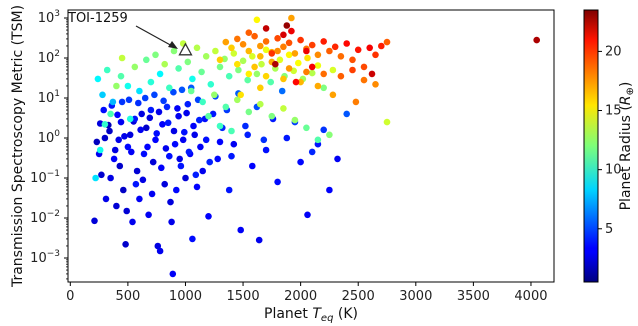 This screenshot has width=638, height=326. I want to click on y-tick-exponent: −3, so click(53, 254).